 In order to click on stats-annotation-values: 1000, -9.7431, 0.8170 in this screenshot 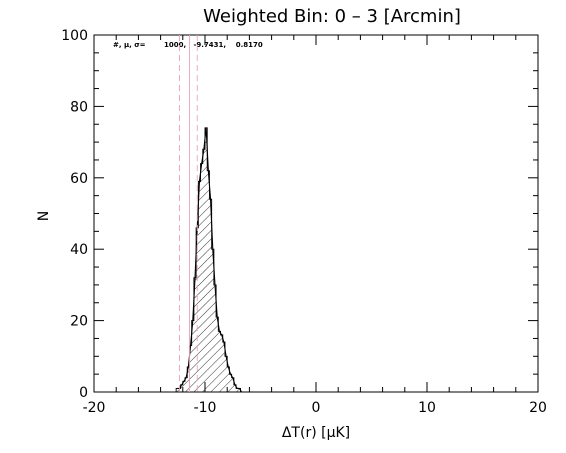, I will do `click(213, 45)`.